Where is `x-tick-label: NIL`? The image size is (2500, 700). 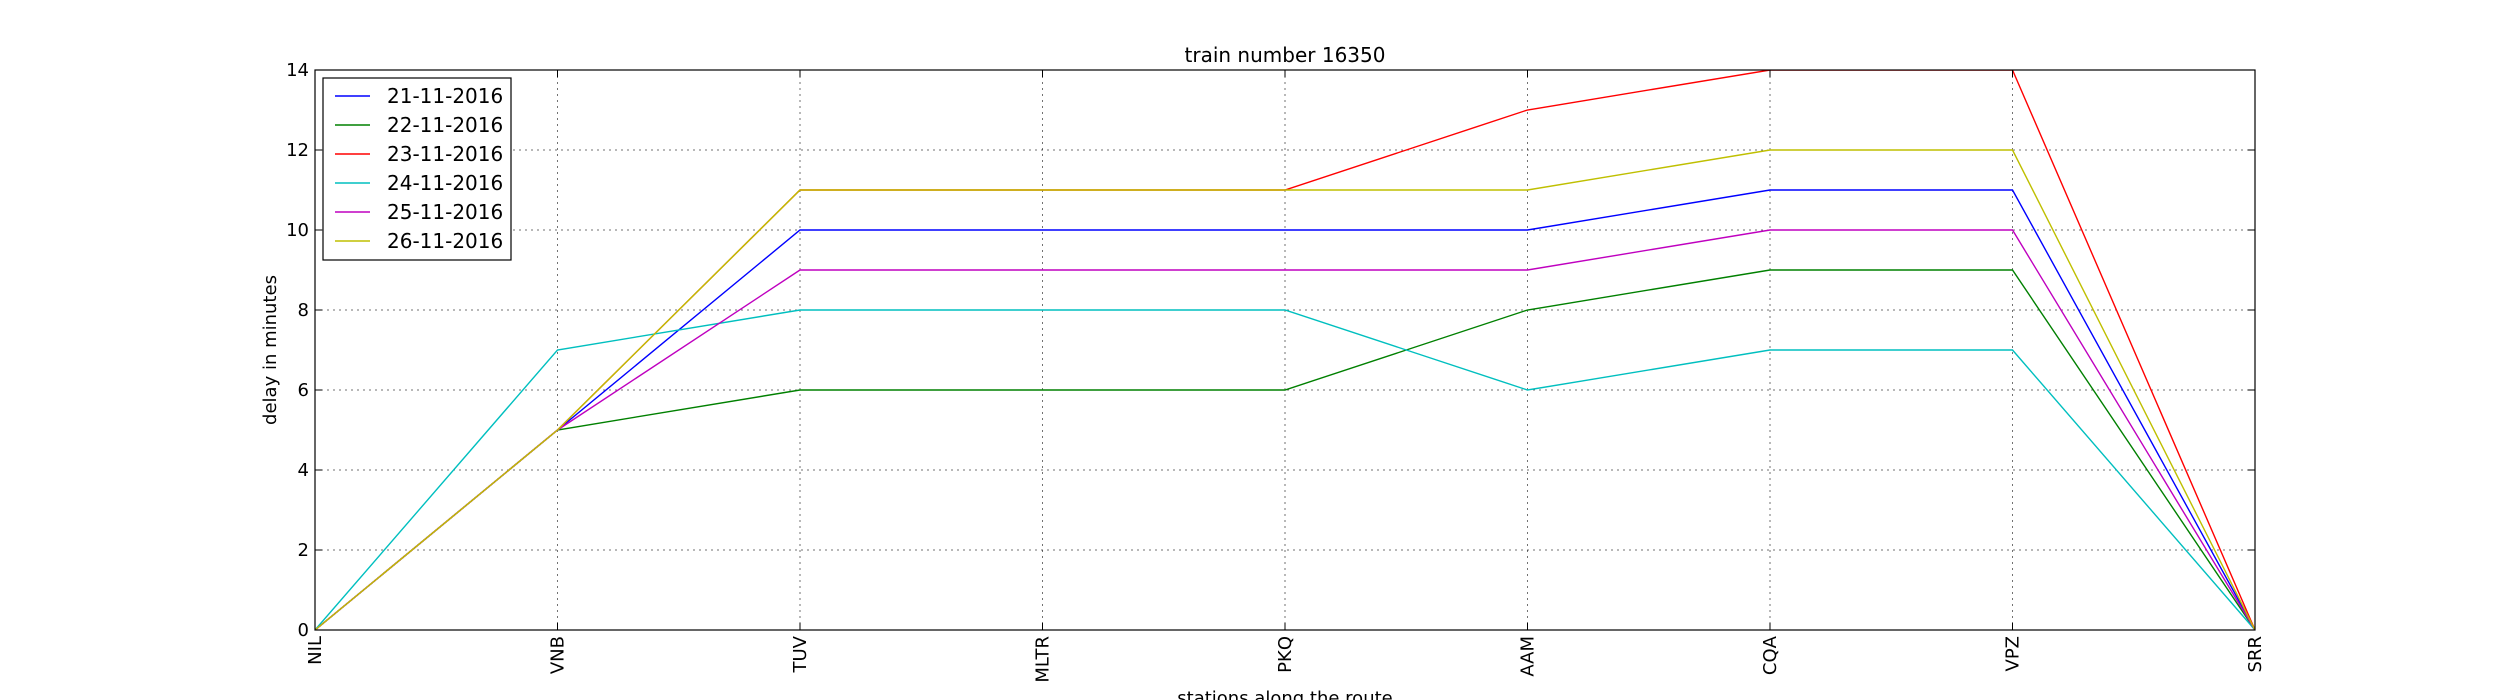
x-tick-label: NIL is located at coordinates (315, 650).